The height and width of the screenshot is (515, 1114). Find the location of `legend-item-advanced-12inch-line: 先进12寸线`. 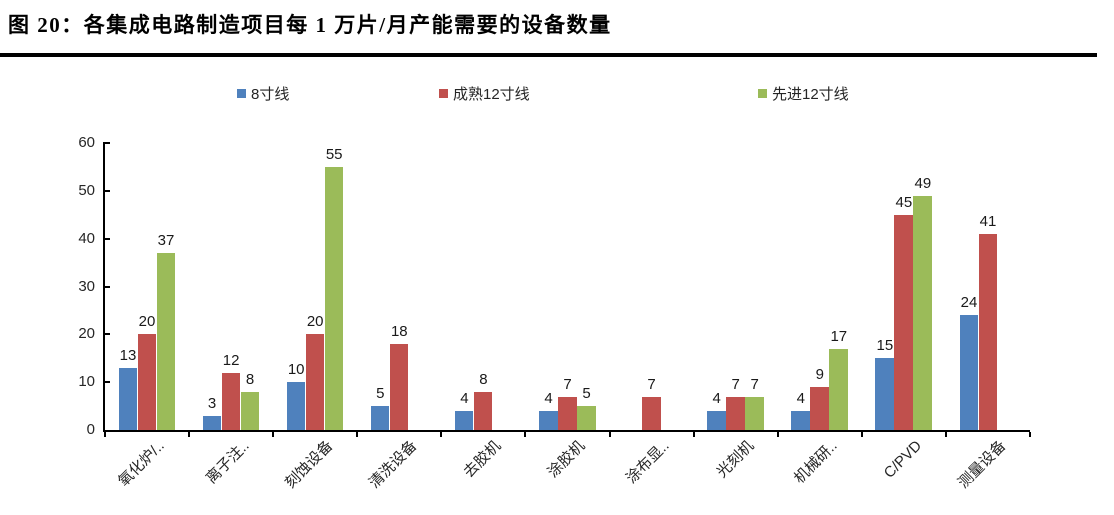

legend-item-advanced-12inch-line: 先进12寸线 is located at coordinates (803, 93).